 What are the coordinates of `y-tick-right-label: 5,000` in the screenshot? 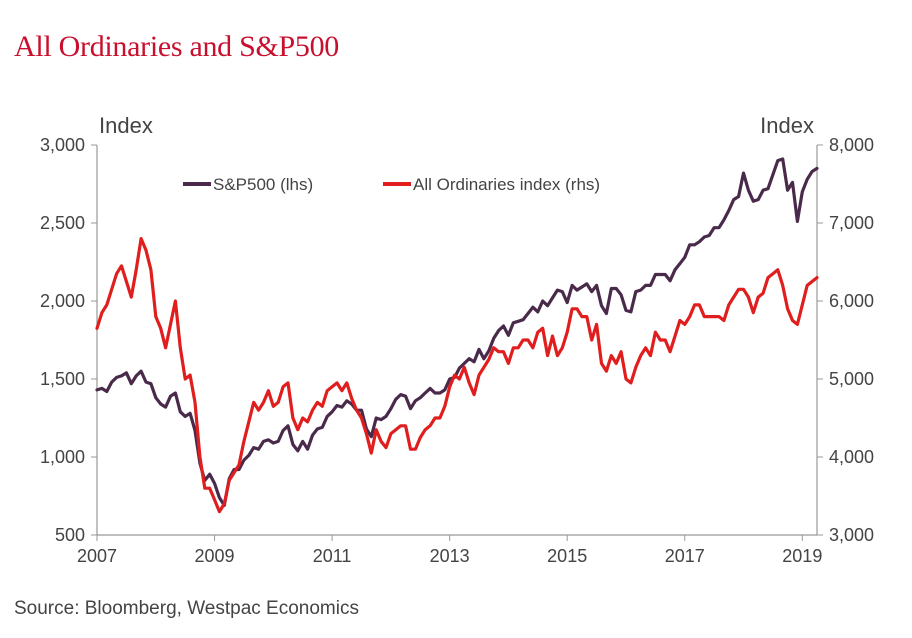 It's located at (851, 379).